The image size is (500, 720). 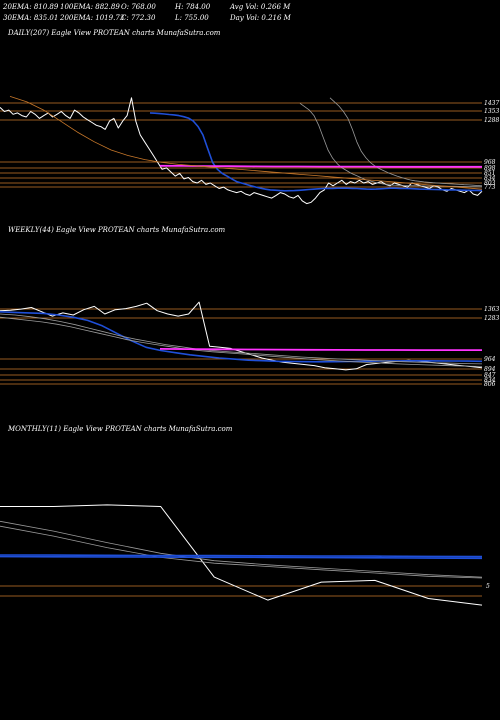 I want to click on y-tick-label-1-1: 1283, so click(x=491, y=318).